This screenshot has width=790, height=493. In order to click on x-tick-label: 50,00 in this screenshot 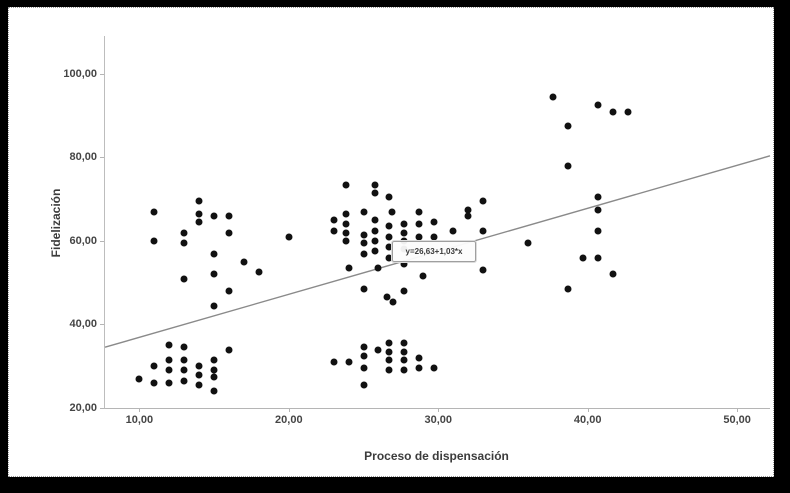, I will do `click(737, 420)`.